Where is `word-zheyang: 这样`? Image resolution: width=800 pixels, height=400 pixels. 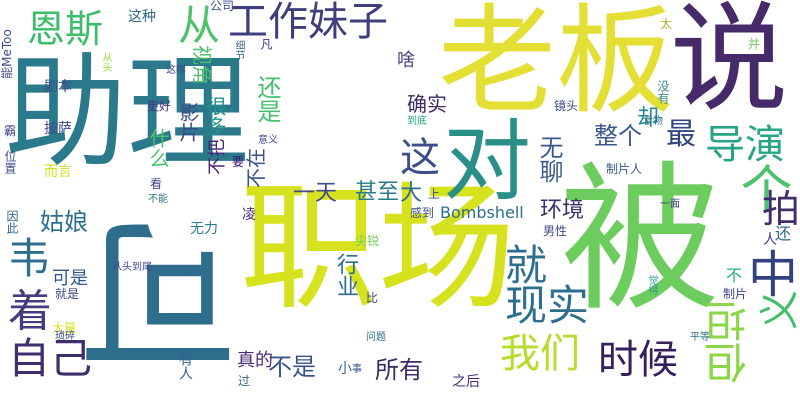 word-zheyang: 这样 is located at coordinates (176, 70).